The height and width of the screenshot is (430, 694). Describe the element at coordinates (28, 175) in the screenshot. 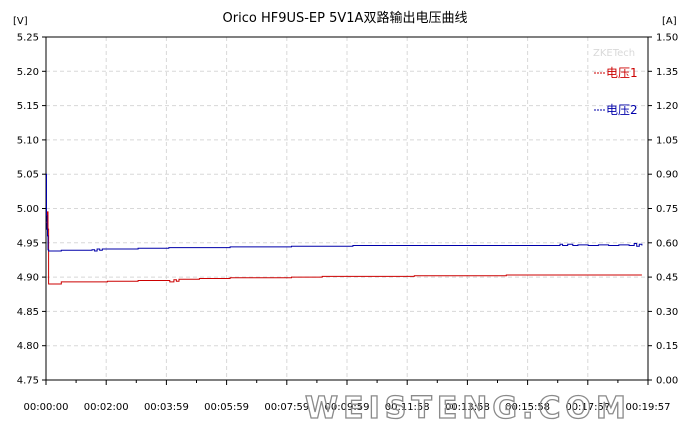

I see `y-left-tick-label: 5.05` at that location.